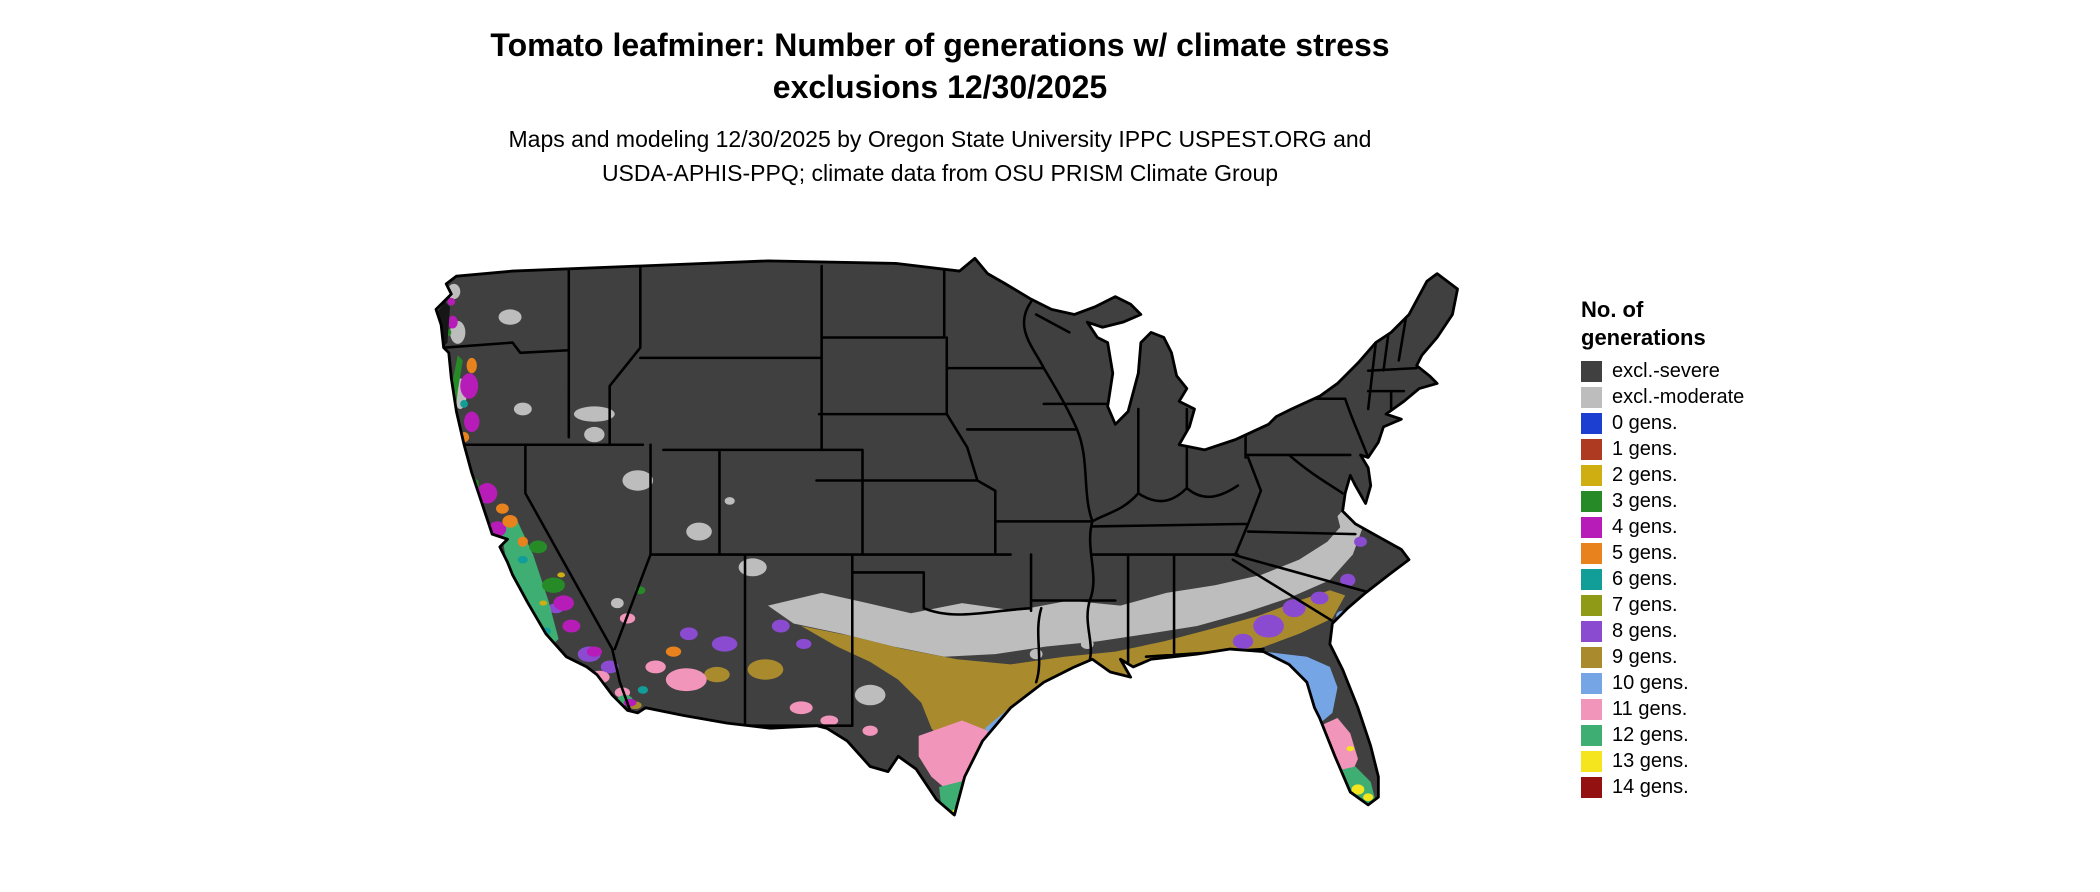 Image resolution: width=2100 pixels, height=892 pixels. Describe the element at coordinates (1721, 449) in the screenshot. I see `legend-item: 1 gens.` at that location.